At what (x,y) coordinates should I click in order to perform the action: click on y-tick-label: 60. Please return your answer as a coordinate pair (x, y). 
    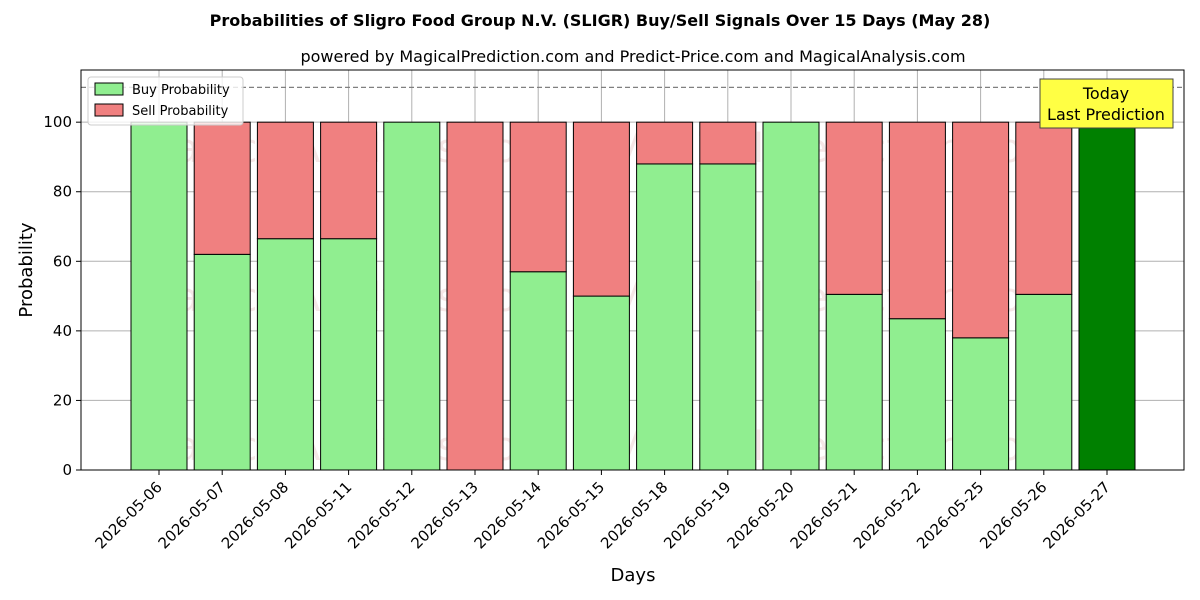
    Looking at the image, I should click on (62, 261).